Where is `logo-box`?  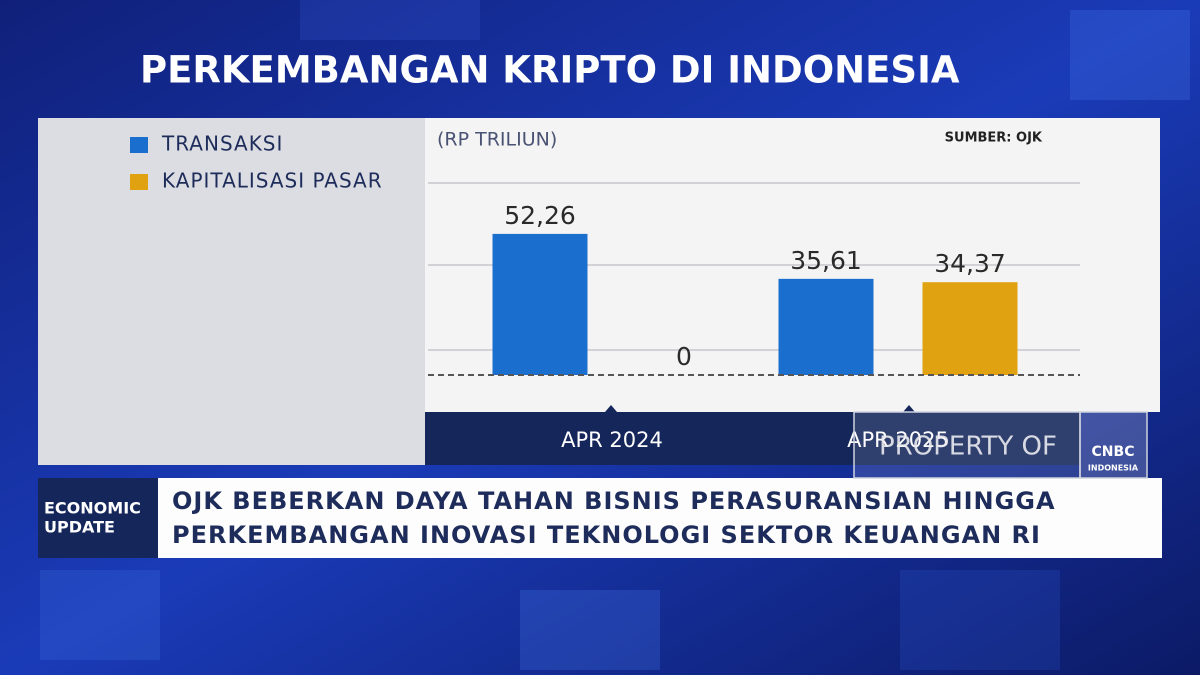
logo-box is located at coordinates (1113, 445).